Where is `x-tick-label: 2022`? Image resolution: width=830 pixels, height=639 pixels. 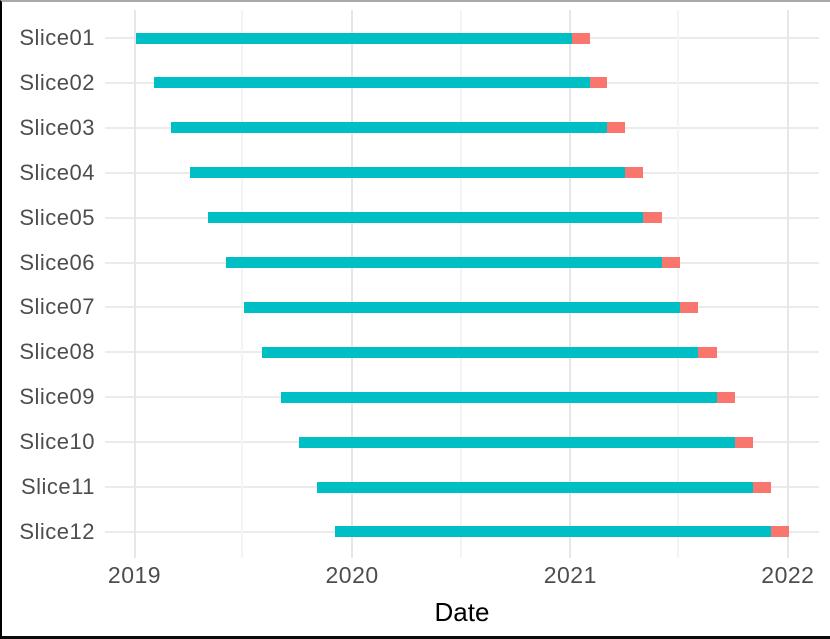 x-tick-label: 2022 is located at coordinates (788, 575).